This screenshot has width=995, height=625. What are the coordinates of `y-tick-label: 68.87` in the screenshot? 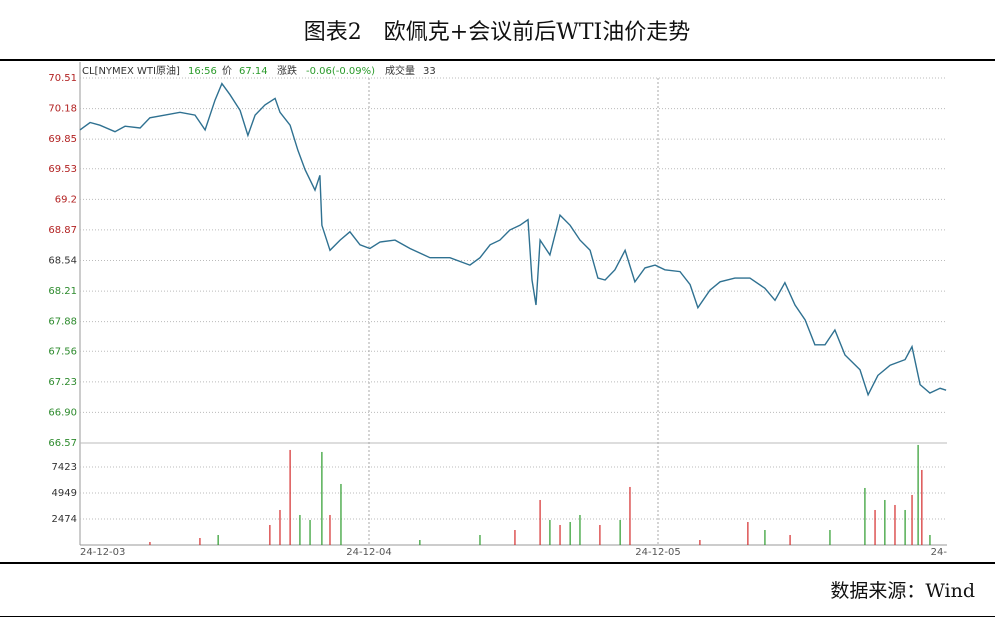 It's located at (62, 230).